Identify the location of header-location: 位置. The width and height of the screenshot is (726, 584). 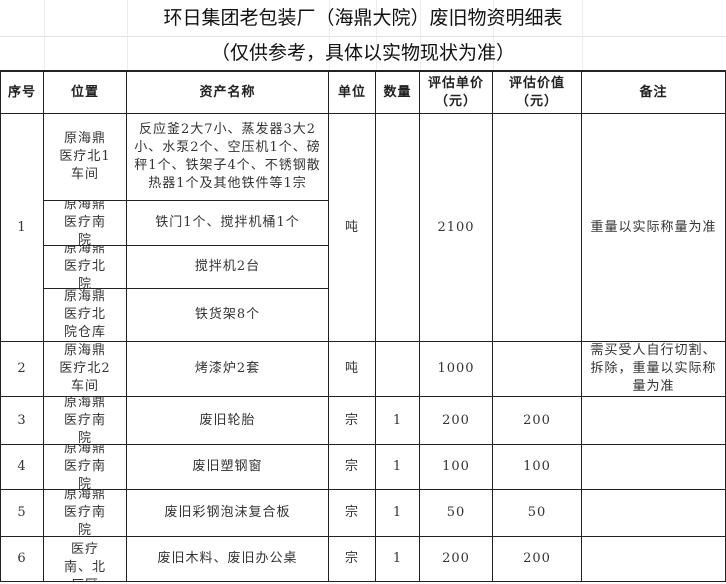
(85, 92).